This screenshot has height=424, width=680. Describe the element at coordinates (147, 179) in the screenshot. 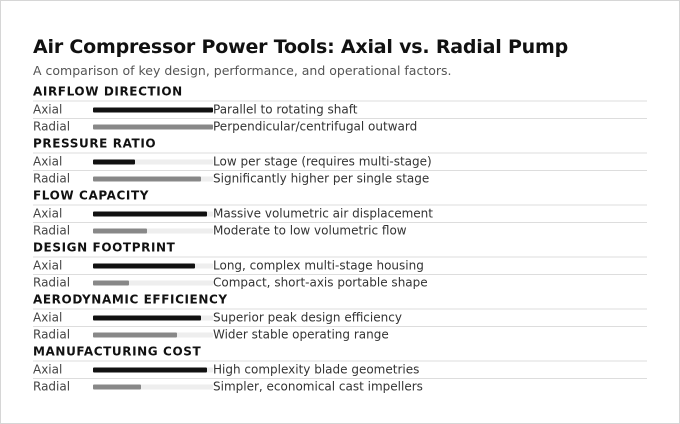

I see `bar-pressure-ratio-radial` at that location.